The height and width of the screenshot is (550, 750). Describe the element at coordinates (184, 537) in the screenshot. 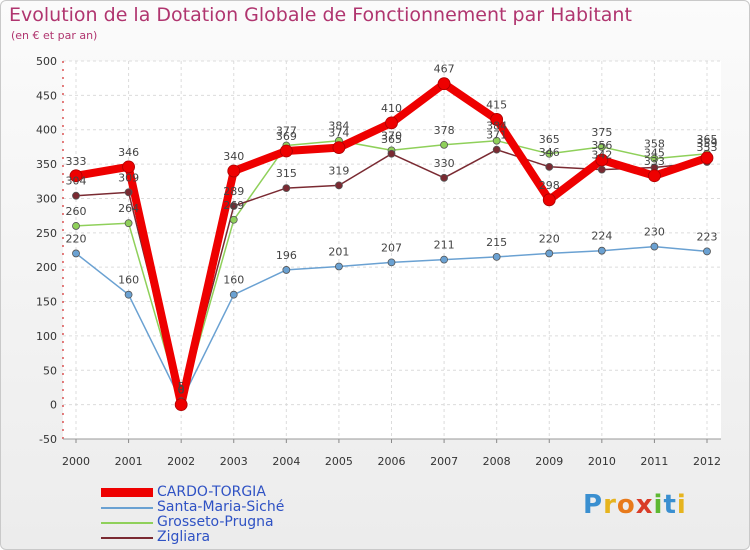

I see `legend-label: Zigliara` at that location.